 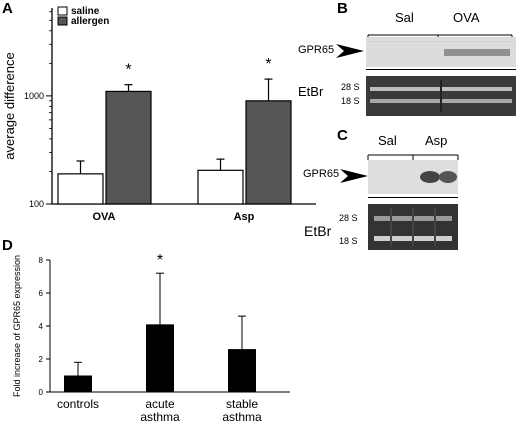 I want to click on axis-d-tick-label: 0, so click(x=41, y=392).